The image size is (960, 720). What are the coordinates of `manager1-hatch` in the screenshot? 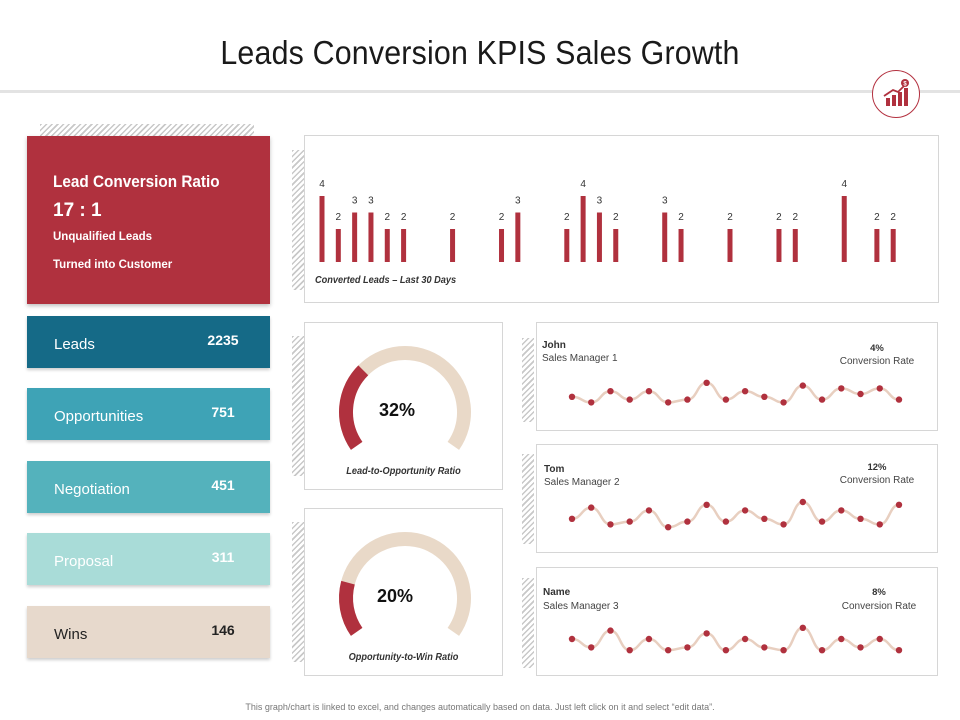 It's located at (528, 380).